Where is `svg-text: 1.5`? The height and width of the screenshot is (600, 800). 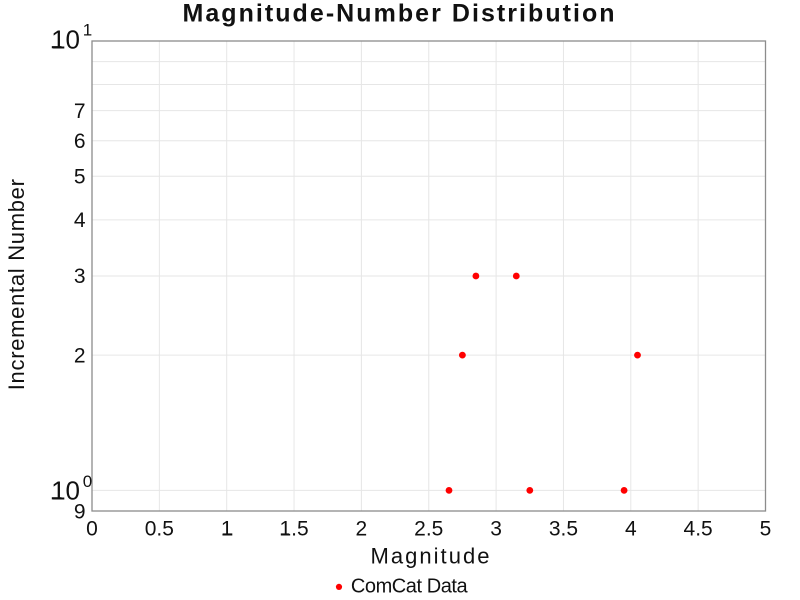 svg-text: 1.5 is located at coordinates (293, 529).